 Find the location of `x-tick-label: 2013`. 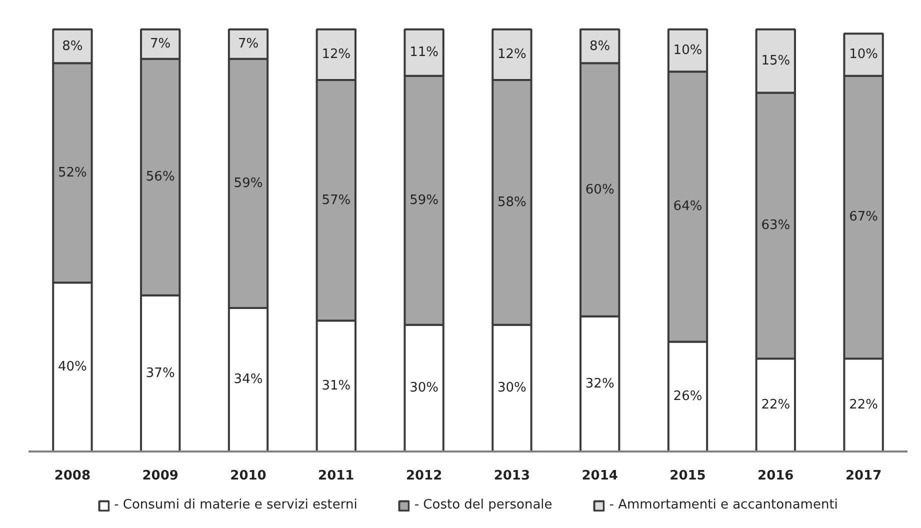

x-tick-label: 2013 is located at coordinates (512, 476).